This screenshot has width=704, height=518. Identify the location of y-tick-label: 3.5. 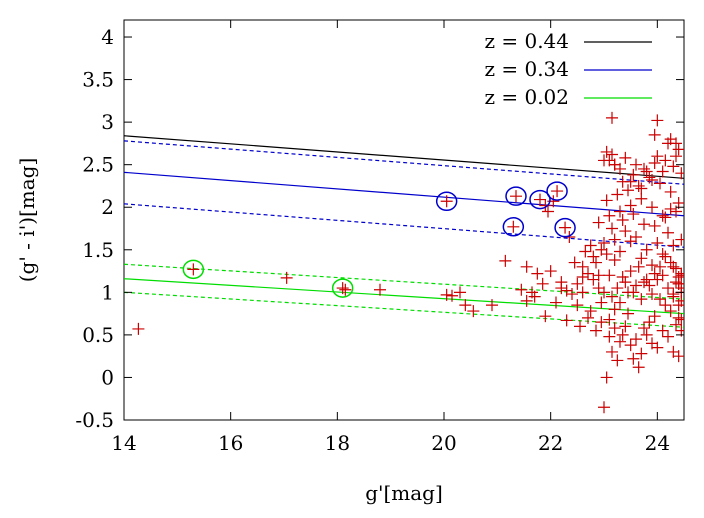
(98, 80).